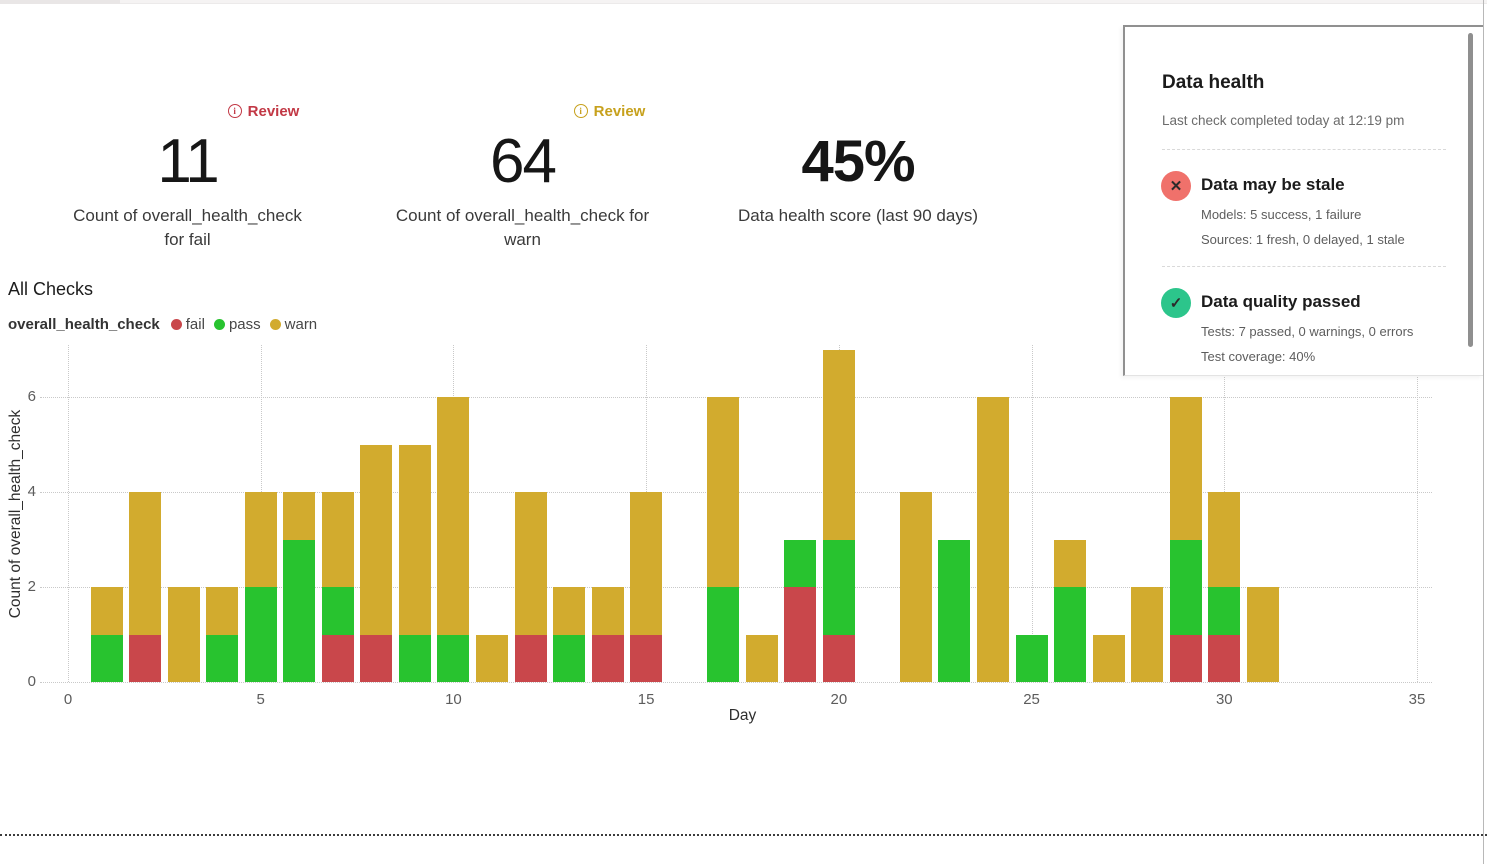 The image size is (1487, 864). I want to click on pass-color-dot-icon, so click(219, 324).